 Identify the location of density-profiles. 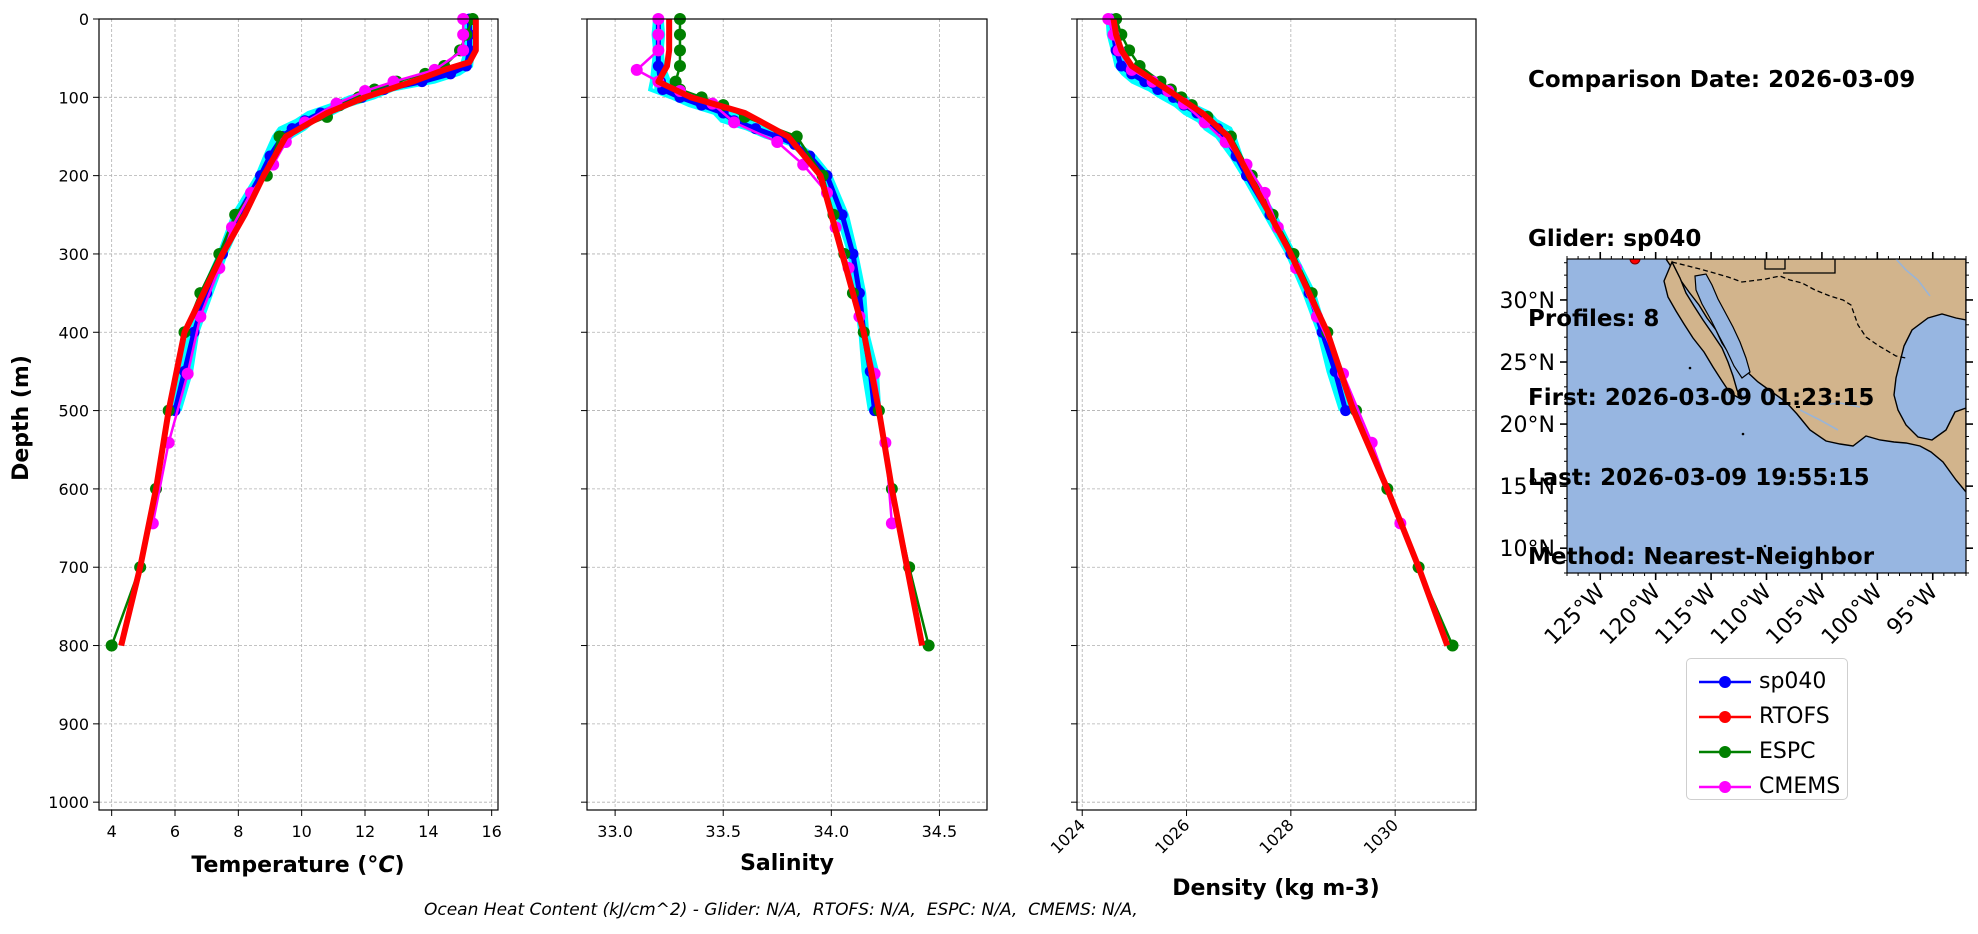
(1280, 332).